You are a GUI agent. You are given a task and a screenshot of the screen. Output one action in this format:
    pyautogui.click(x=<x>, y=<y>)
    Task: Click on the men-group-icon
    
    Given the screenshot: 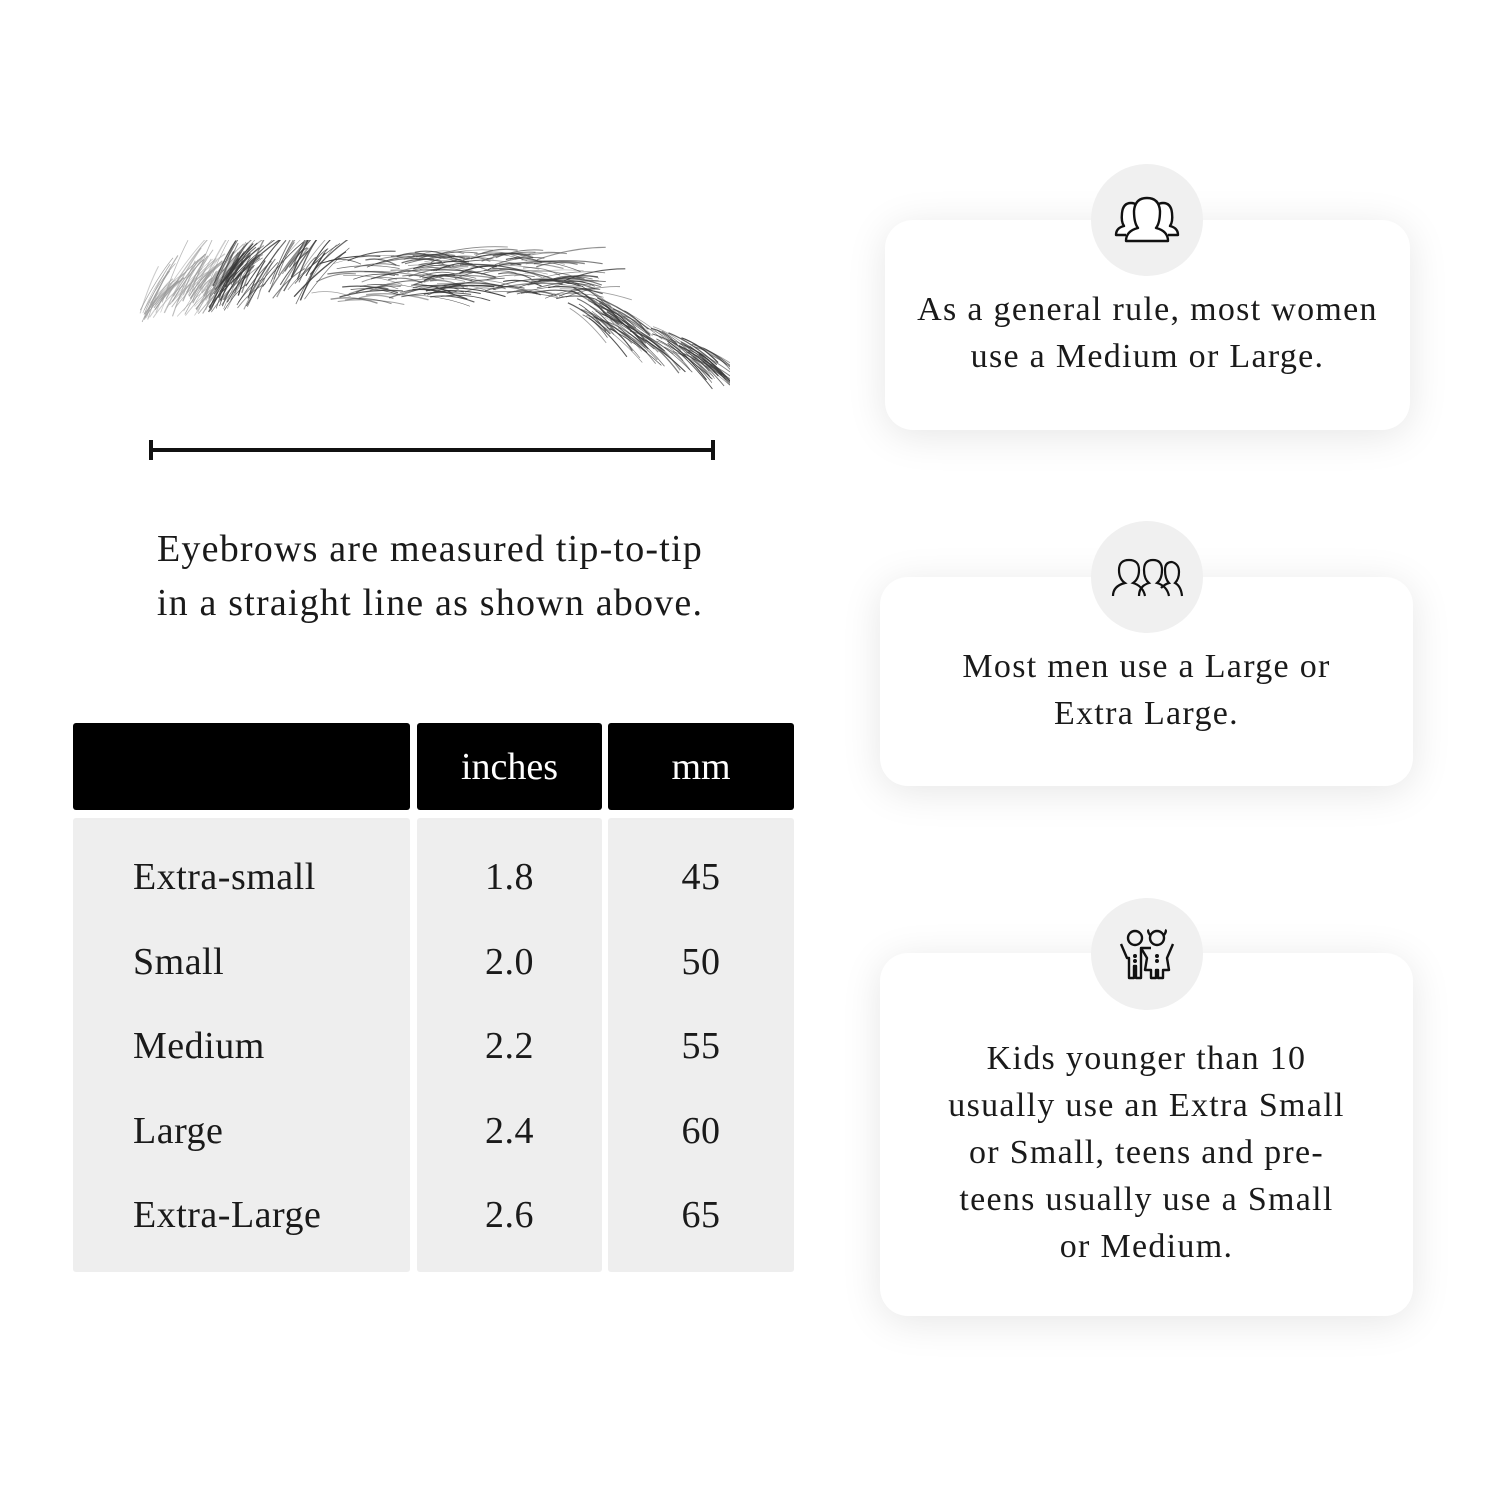 What is the action you would take?
    pyautogui.click(x=1147, y=577)
    